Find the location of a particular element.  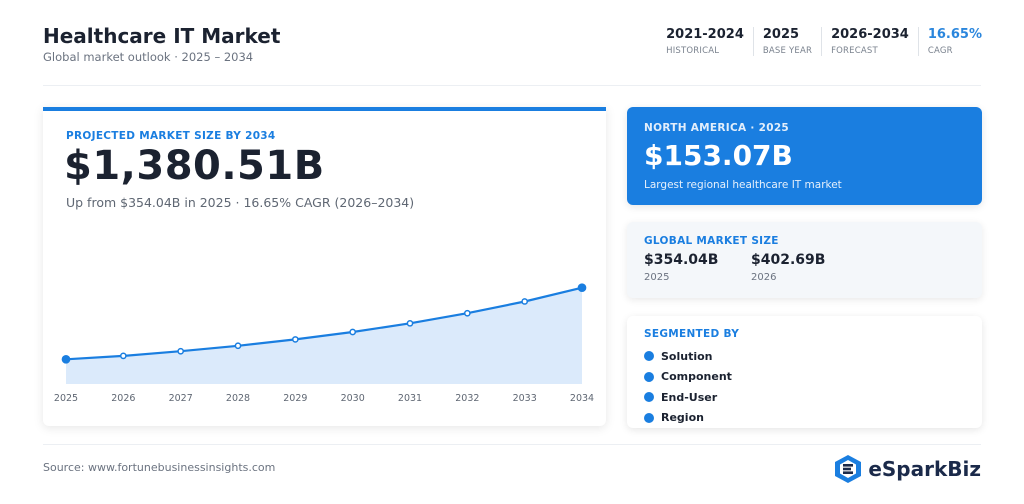

brand-logo: eSparkBiz is located at coordinates (907, 469).